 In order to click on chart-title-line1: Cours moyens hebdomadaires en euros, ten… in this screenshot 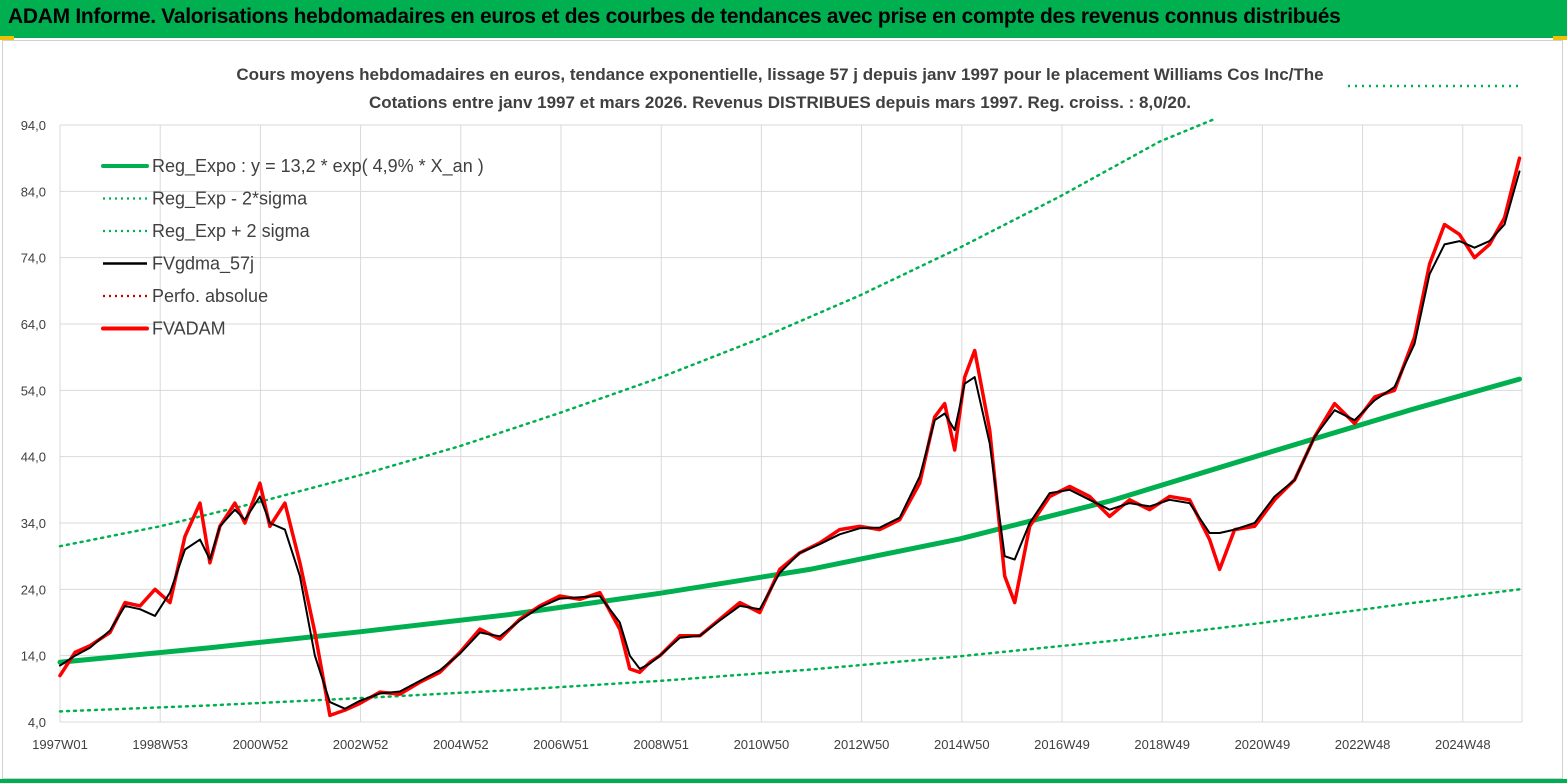, I will do `click(779, 74)`.